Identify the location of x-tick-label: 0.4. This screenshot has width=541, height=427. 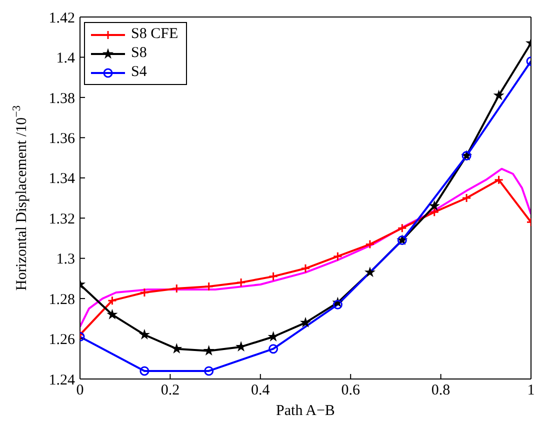
(260, 390).